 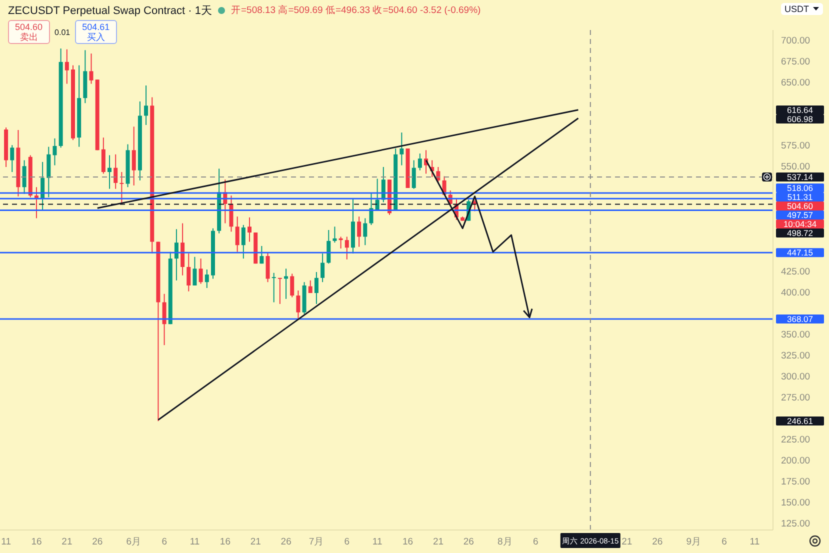 What do you see at coordinates (134, 542) in the screenshot?
I see `x-tick-label: 6月` at bounding box center [134, 542].